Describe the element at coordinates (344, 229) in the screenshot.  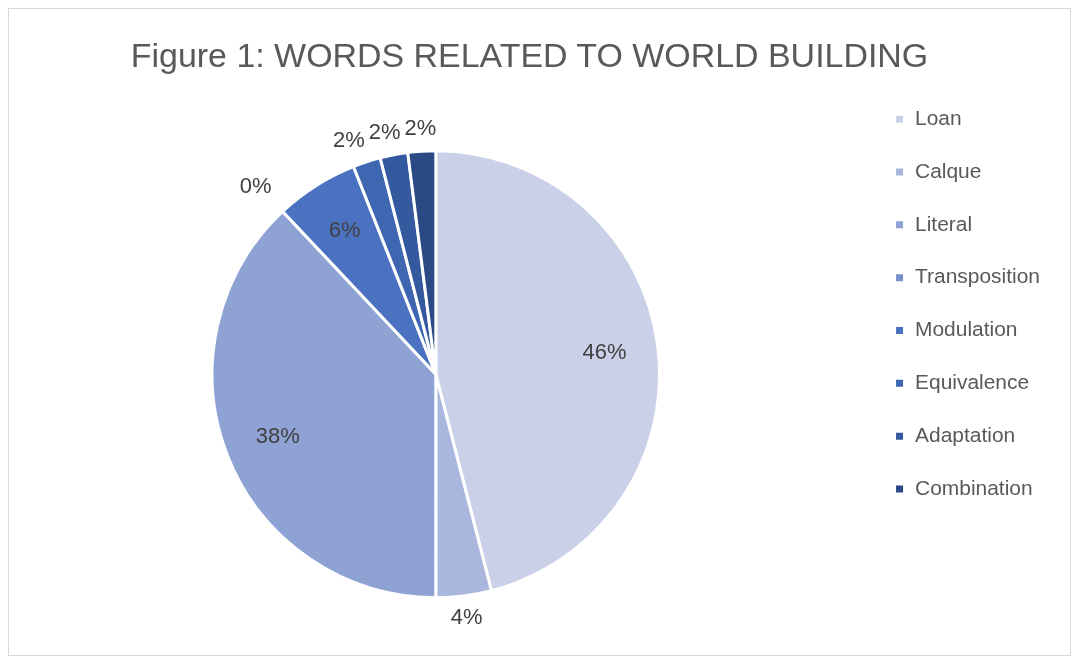
I see `data-label: 6%` at that location.